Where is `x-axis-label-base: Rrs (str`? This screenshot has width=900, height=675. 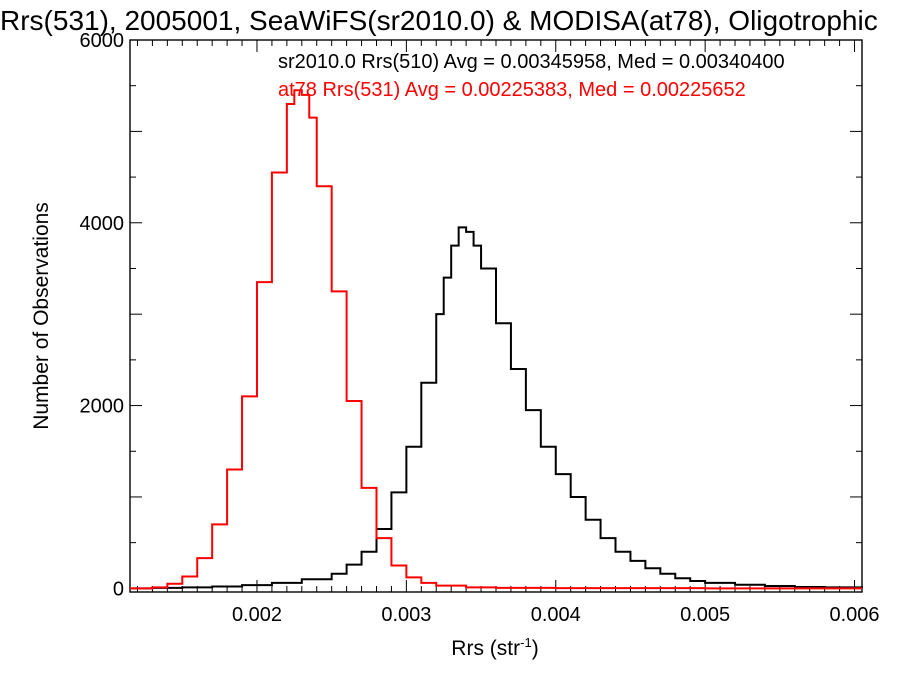 x-axis-label-base: Rrs (str is located at coordinates (485, 648).